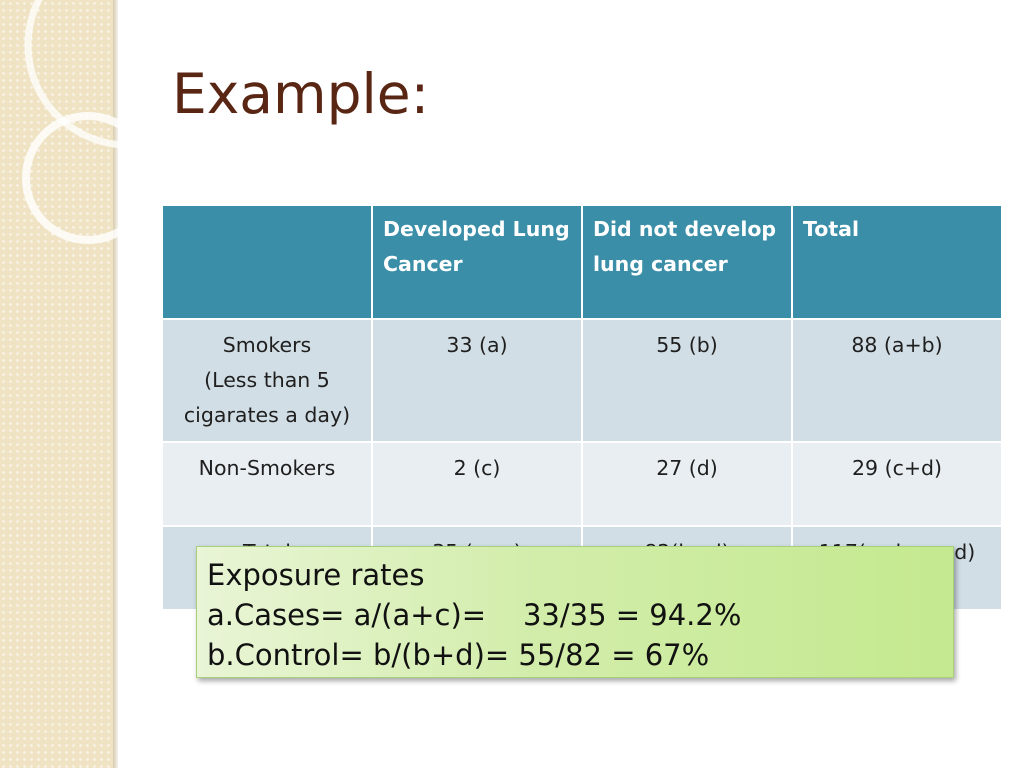 This screenshot has height=768, width=1024. Describe the element at coordinates (687, 262) in the screenshot. I see `header-cell-did-not-develop: Did not develop lung cancer` at that location.